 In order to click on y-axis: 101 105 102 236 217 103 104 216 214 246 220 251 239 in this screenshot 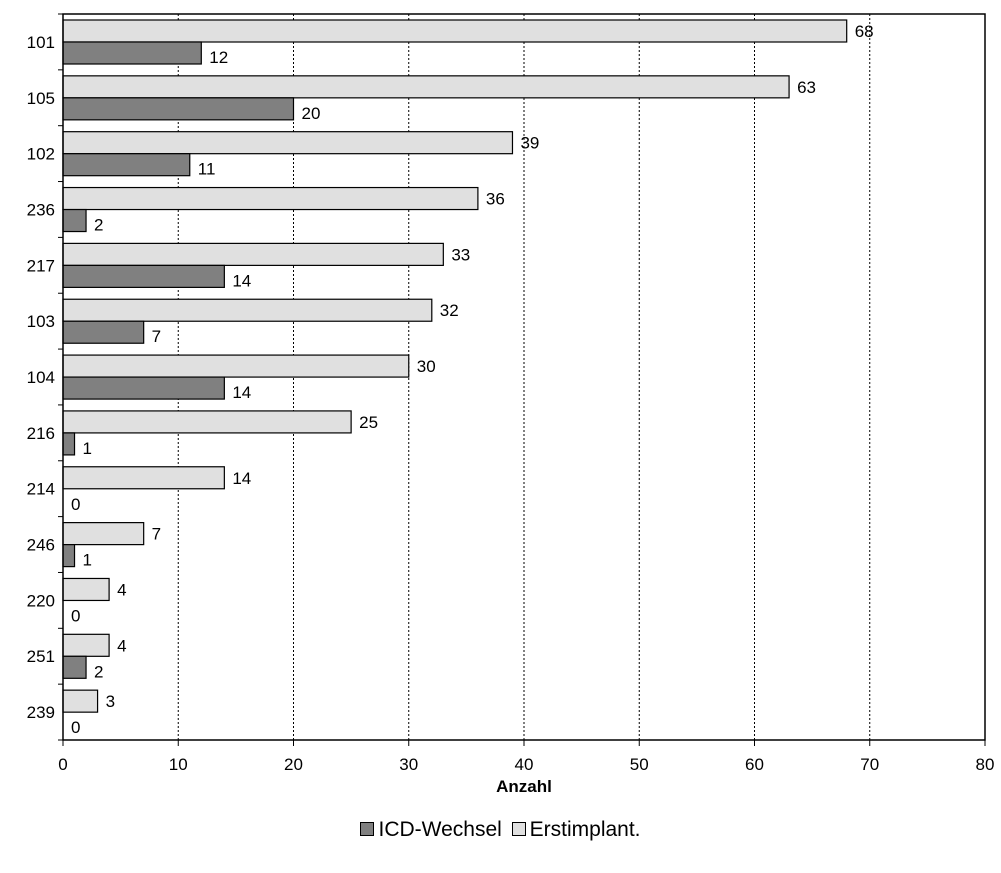, I will do `click(45, 377)`.